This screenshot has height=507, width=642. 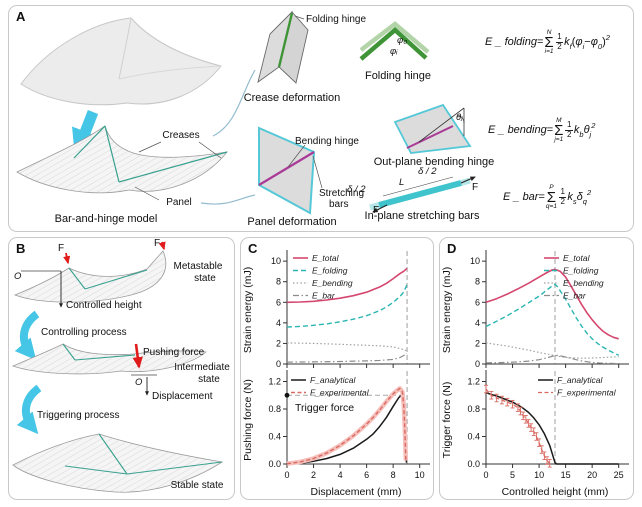 What do you see at coordinates (619, 475) in the screenshot?
I see `svg-text: 25` at bounding box center [619, 475].